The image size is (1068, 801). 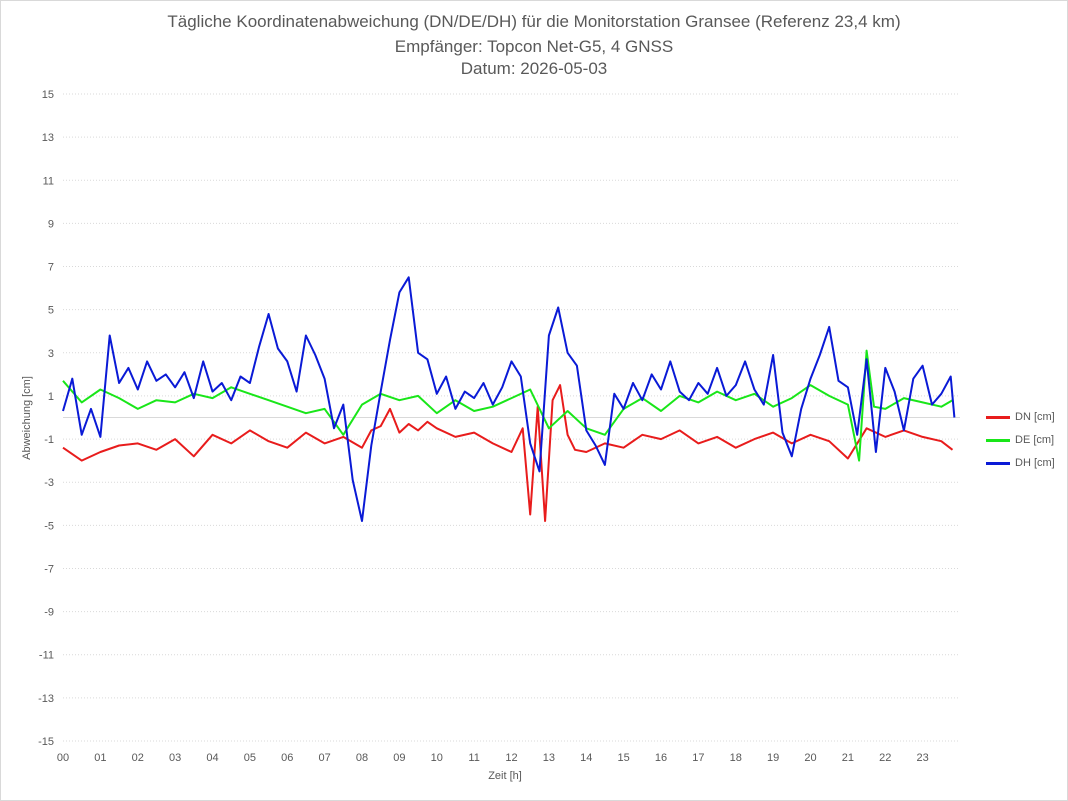 What do you see at coordinates (49, 440) in the screenshot?
I see `y-tick-label: -1` at bounding box center [49, 440].